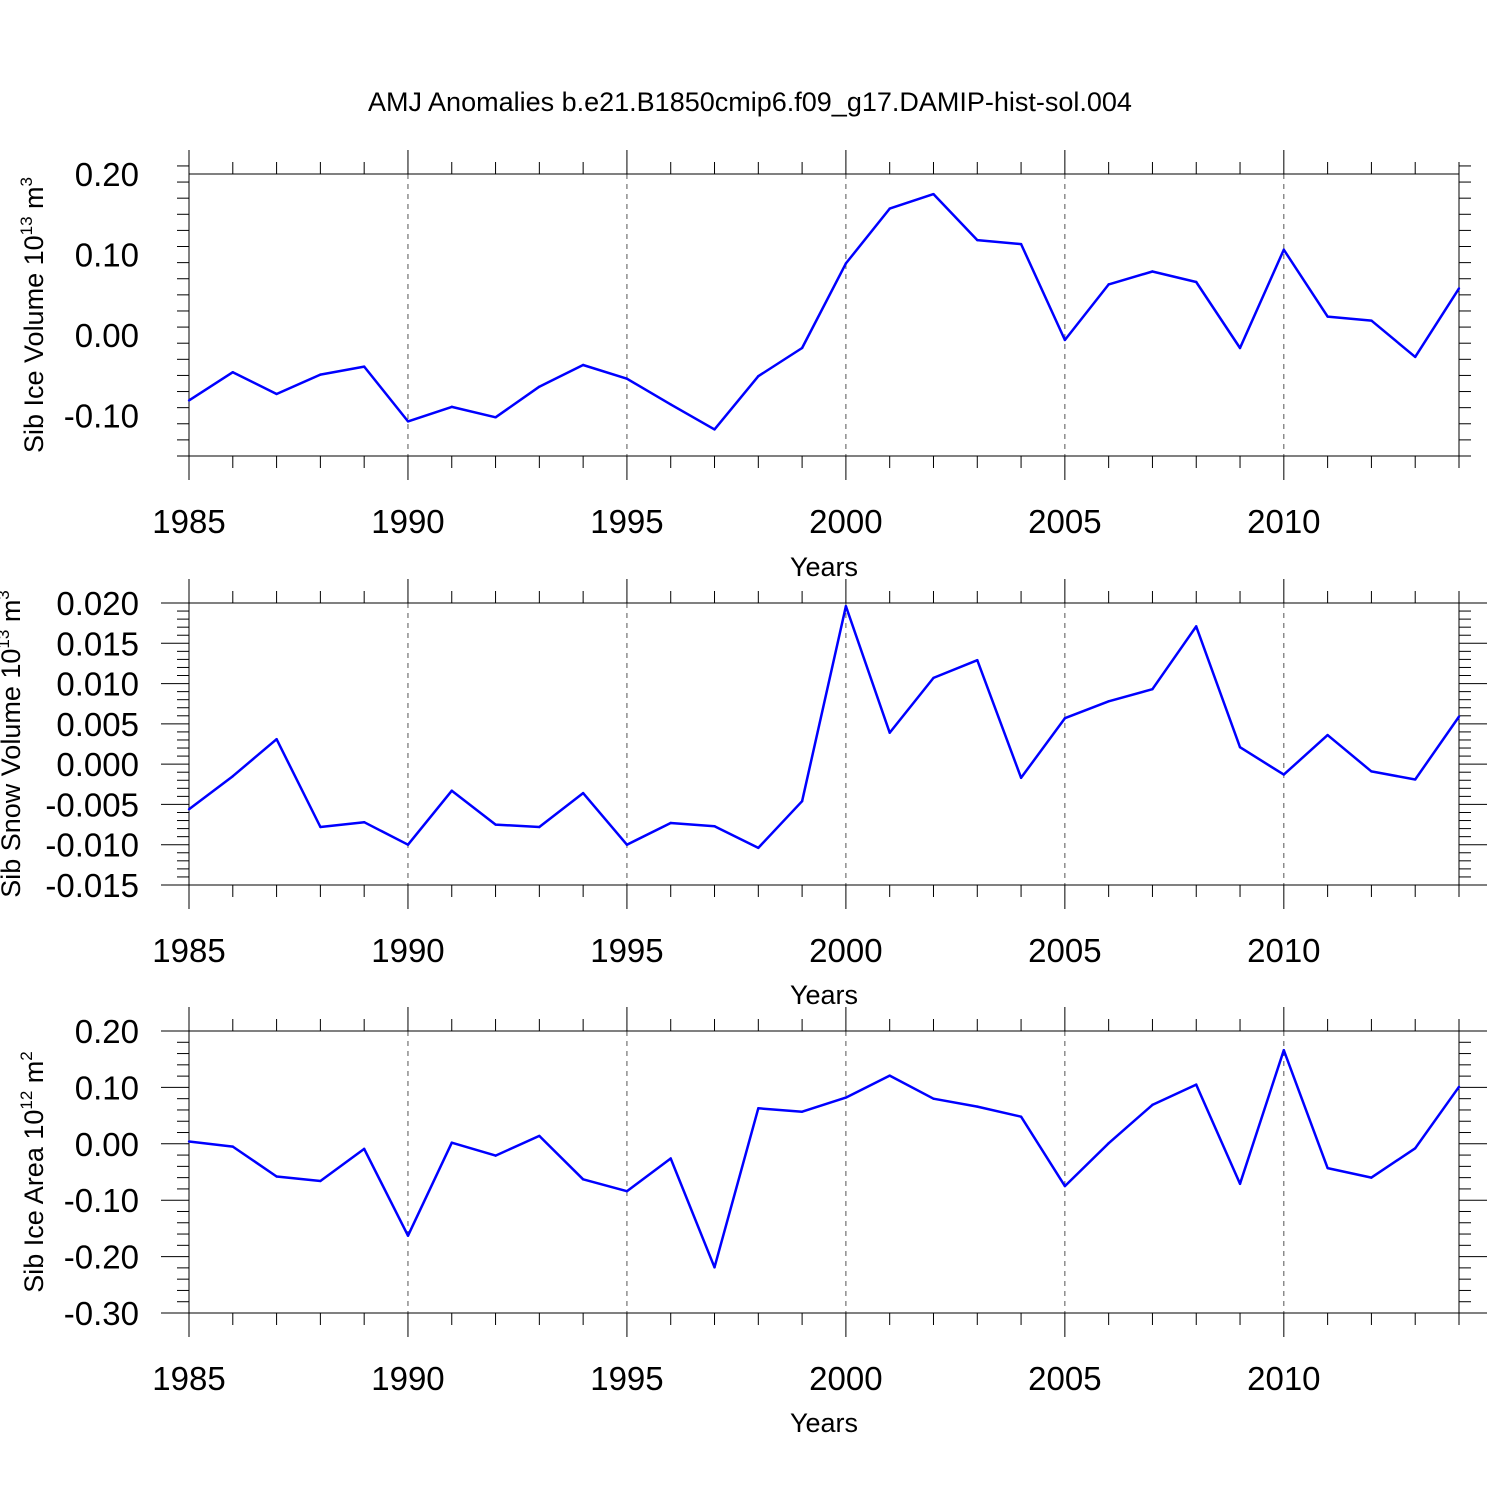 This screenshot has height=1500, width=1500. I want to click on ice-volume-x-axis-label: Years, so click(824, 567).